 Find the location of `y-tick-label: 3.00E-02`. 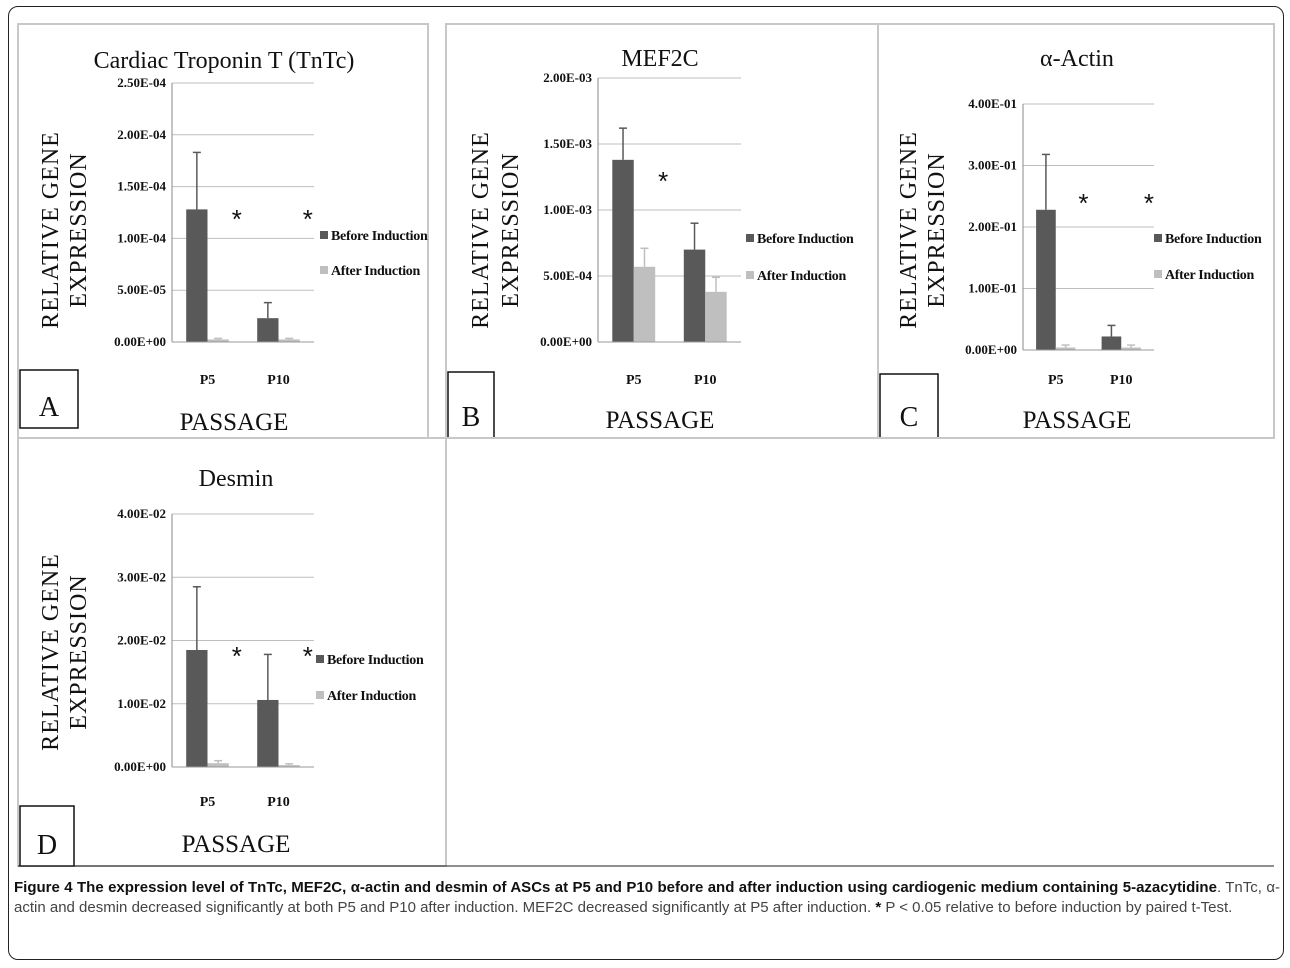

y-tick-label: 3.00E-02 is located at coordinates (141, 576).